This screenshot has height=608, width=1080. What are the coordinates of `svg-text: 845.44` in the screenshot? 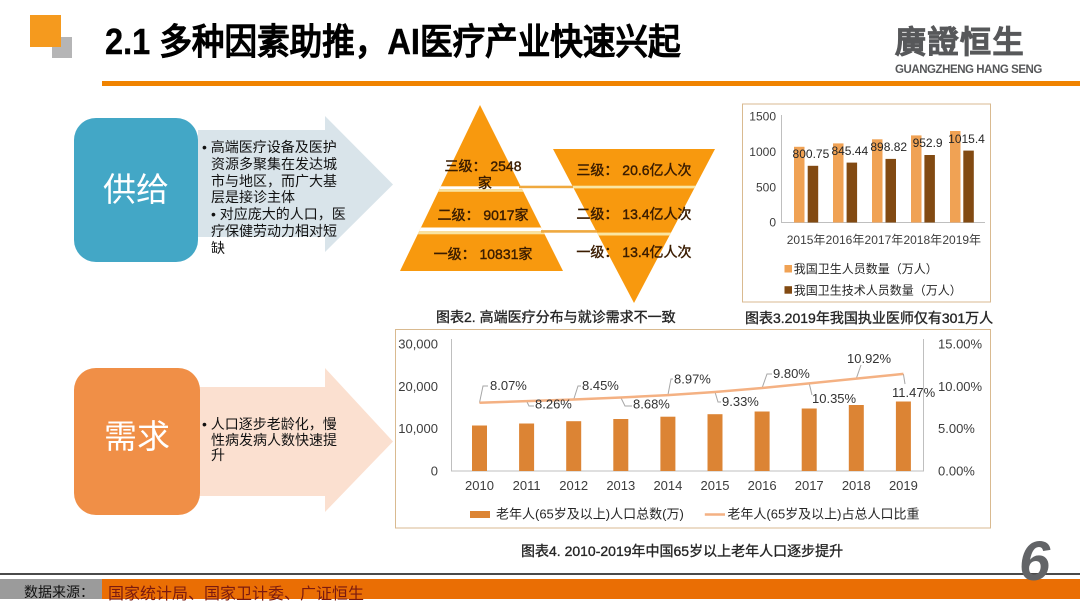 It's located at (849, 151).